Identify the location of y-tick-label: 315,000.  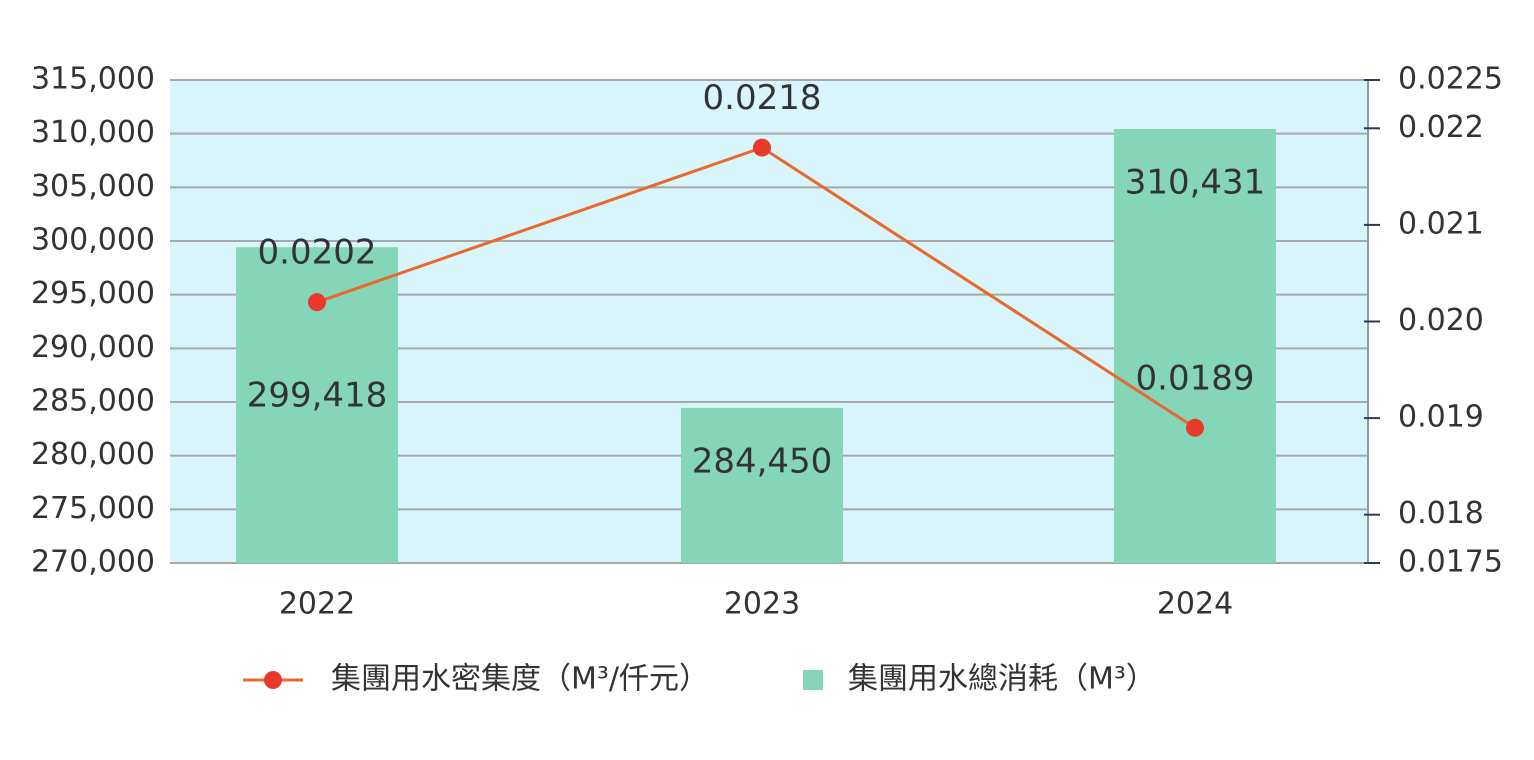
(93, 79).